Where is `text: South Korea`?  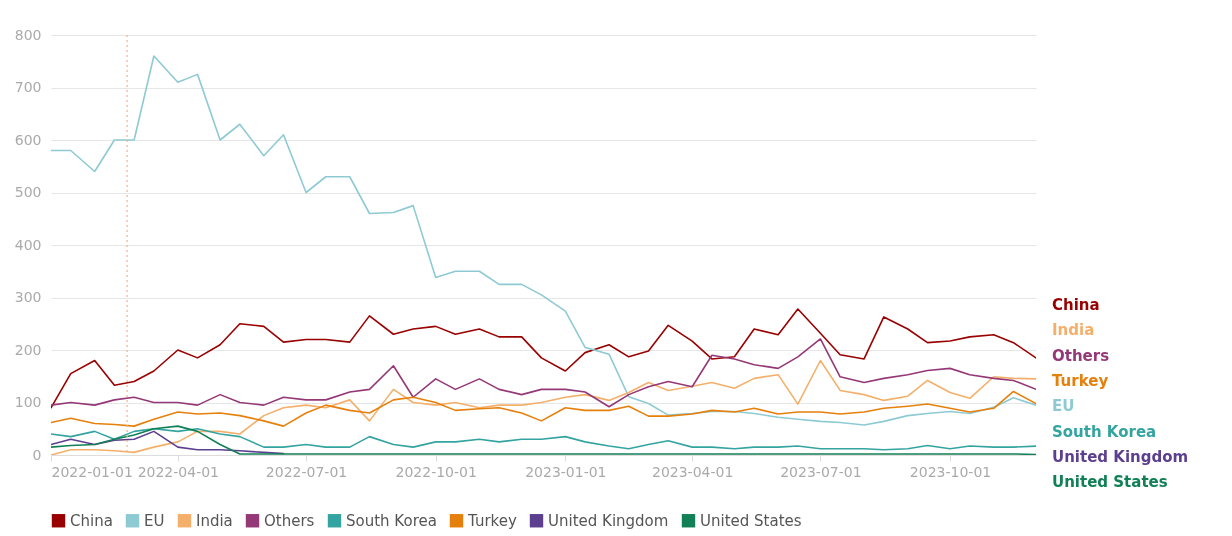
text: South Korea is located at coordinates (1104, 431).